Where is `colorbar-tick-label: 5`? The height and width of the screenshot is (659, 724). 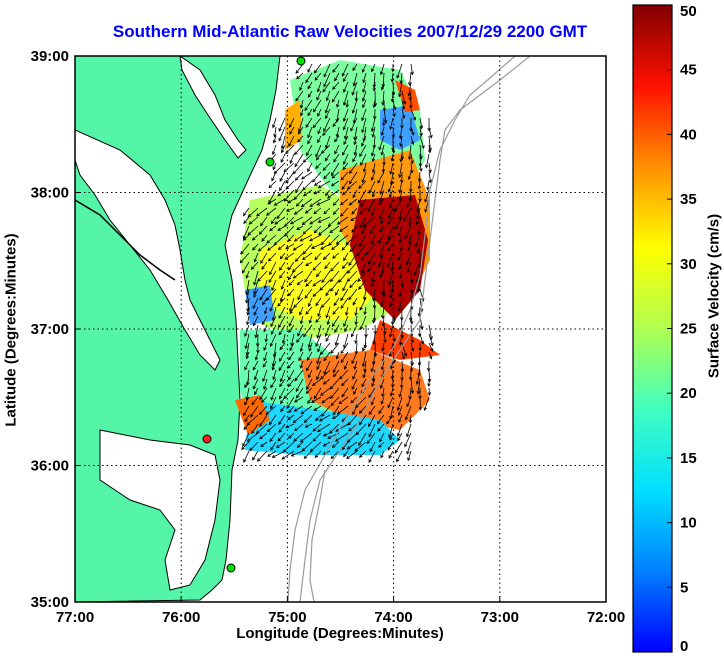 colorbar-tick-label: 5 is located at coordinates (684, 587).